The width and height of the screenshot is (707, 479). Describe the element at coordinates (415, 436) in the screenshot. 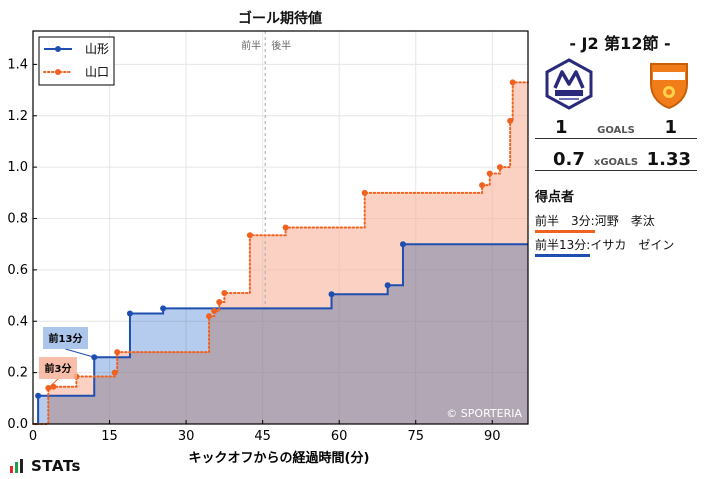

I see `x-tick-label: 75` at that location.